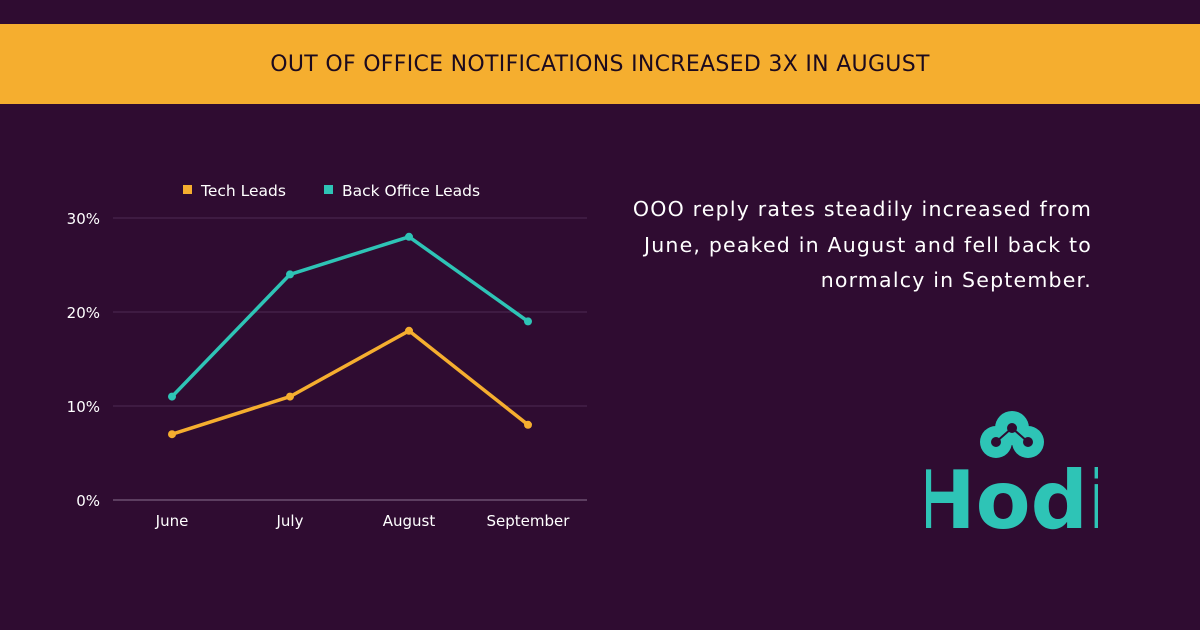  Describe the element at coordinates (83, 407) in the screenshot. I see `y-tick-label: 10%` at that location.